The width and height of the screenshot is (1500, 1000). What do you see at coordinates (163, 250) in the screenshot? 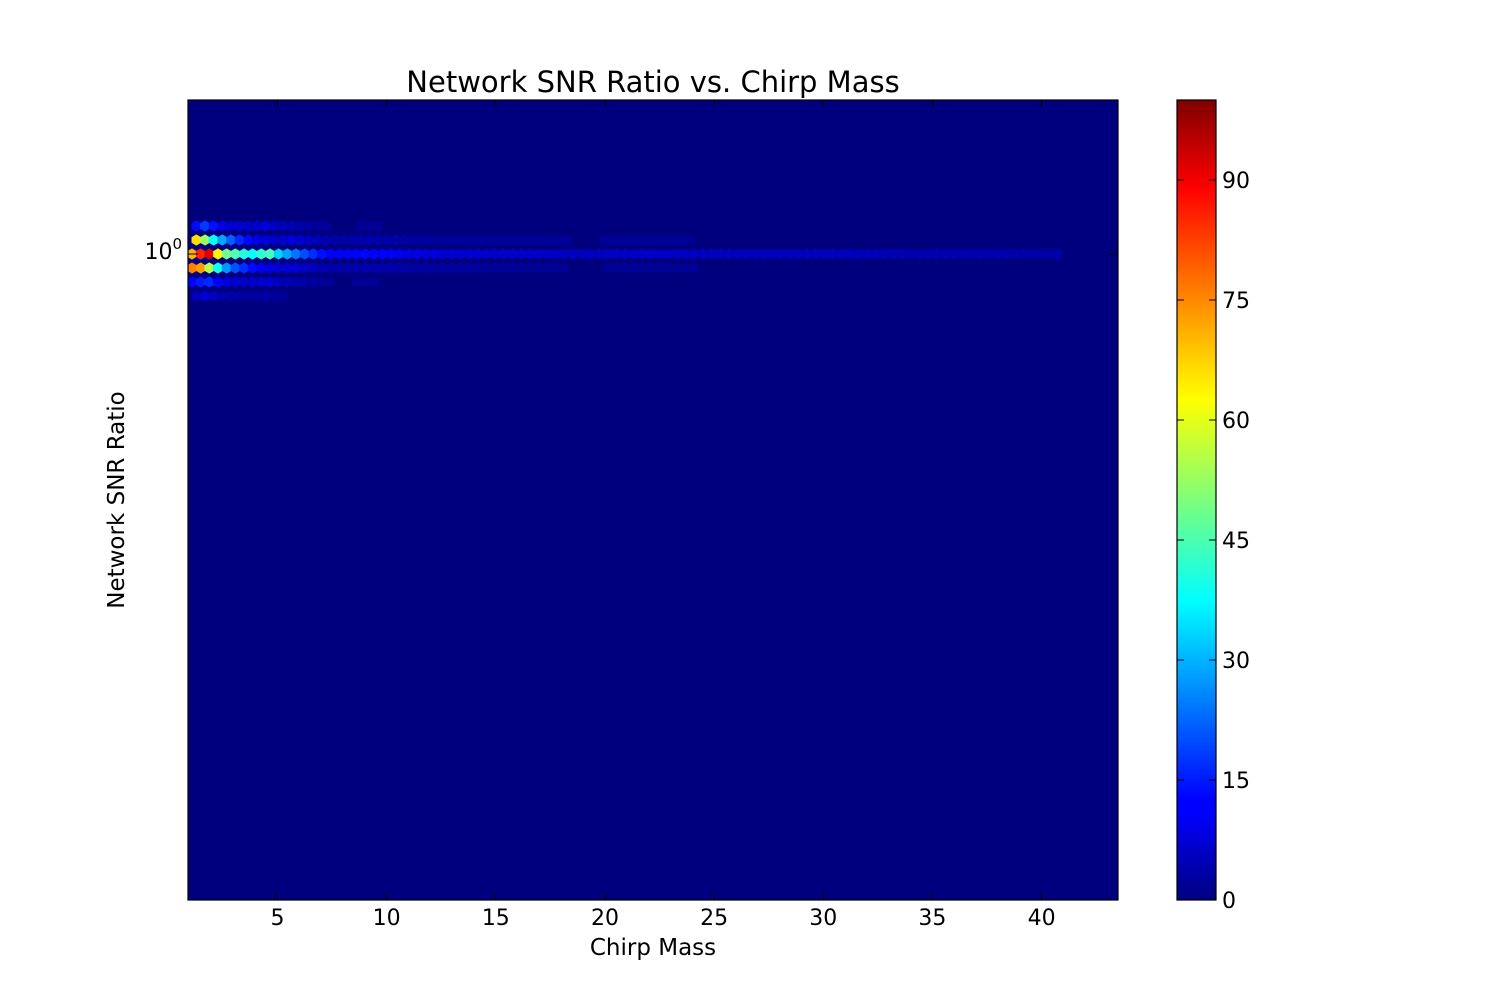
I see `y-tick-label: 100` at bounding box center [163, 250].